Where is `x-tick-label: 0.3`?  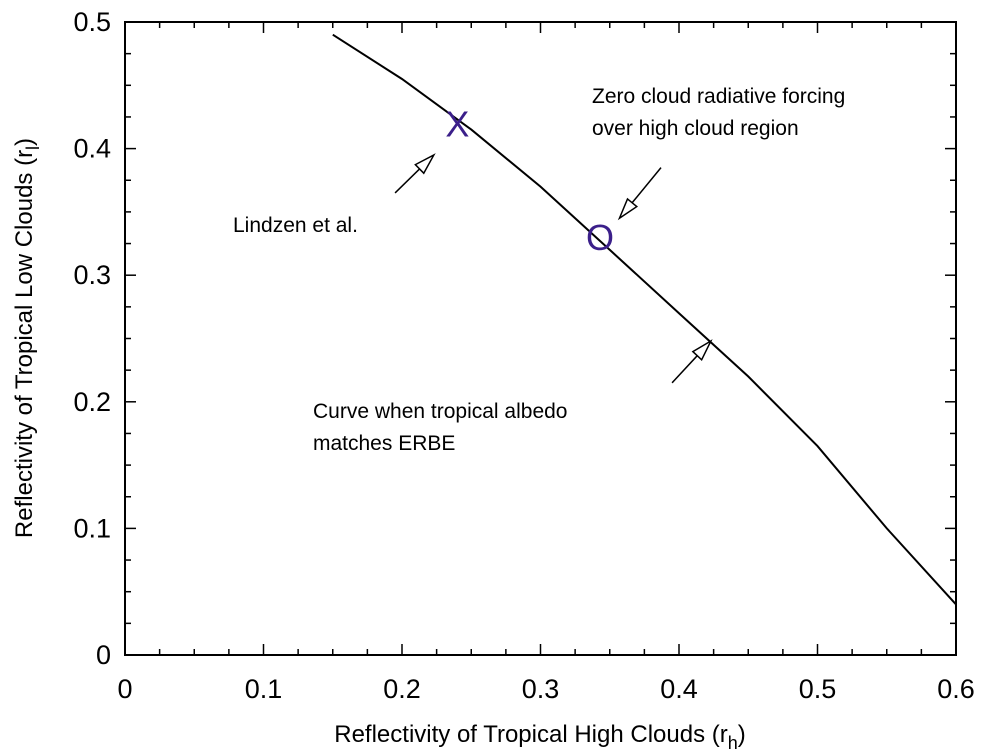
x-tick-label: 0.3 is located at coordinates (541, 689).